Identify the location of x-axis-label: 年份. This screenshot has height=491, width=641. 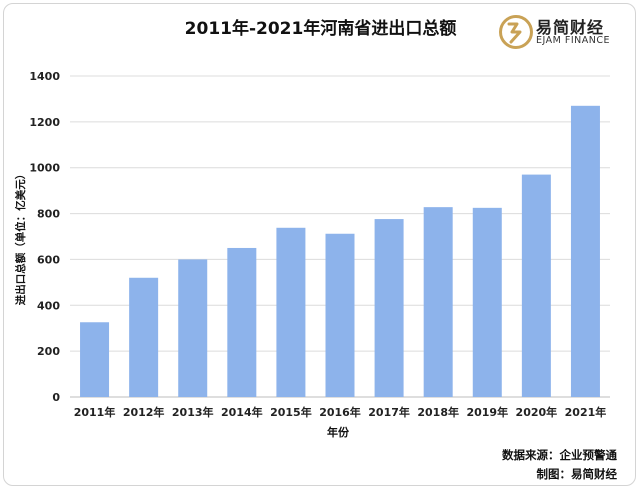
(338, 432).